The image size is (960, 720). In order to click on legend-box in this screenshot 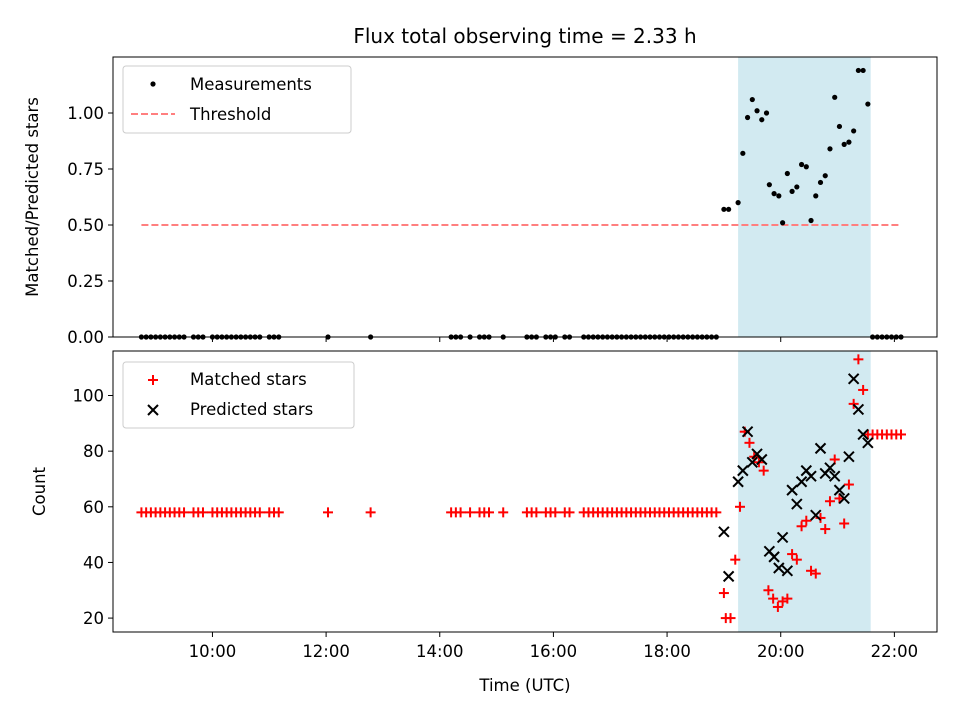, I will do `click(237, 99)`.